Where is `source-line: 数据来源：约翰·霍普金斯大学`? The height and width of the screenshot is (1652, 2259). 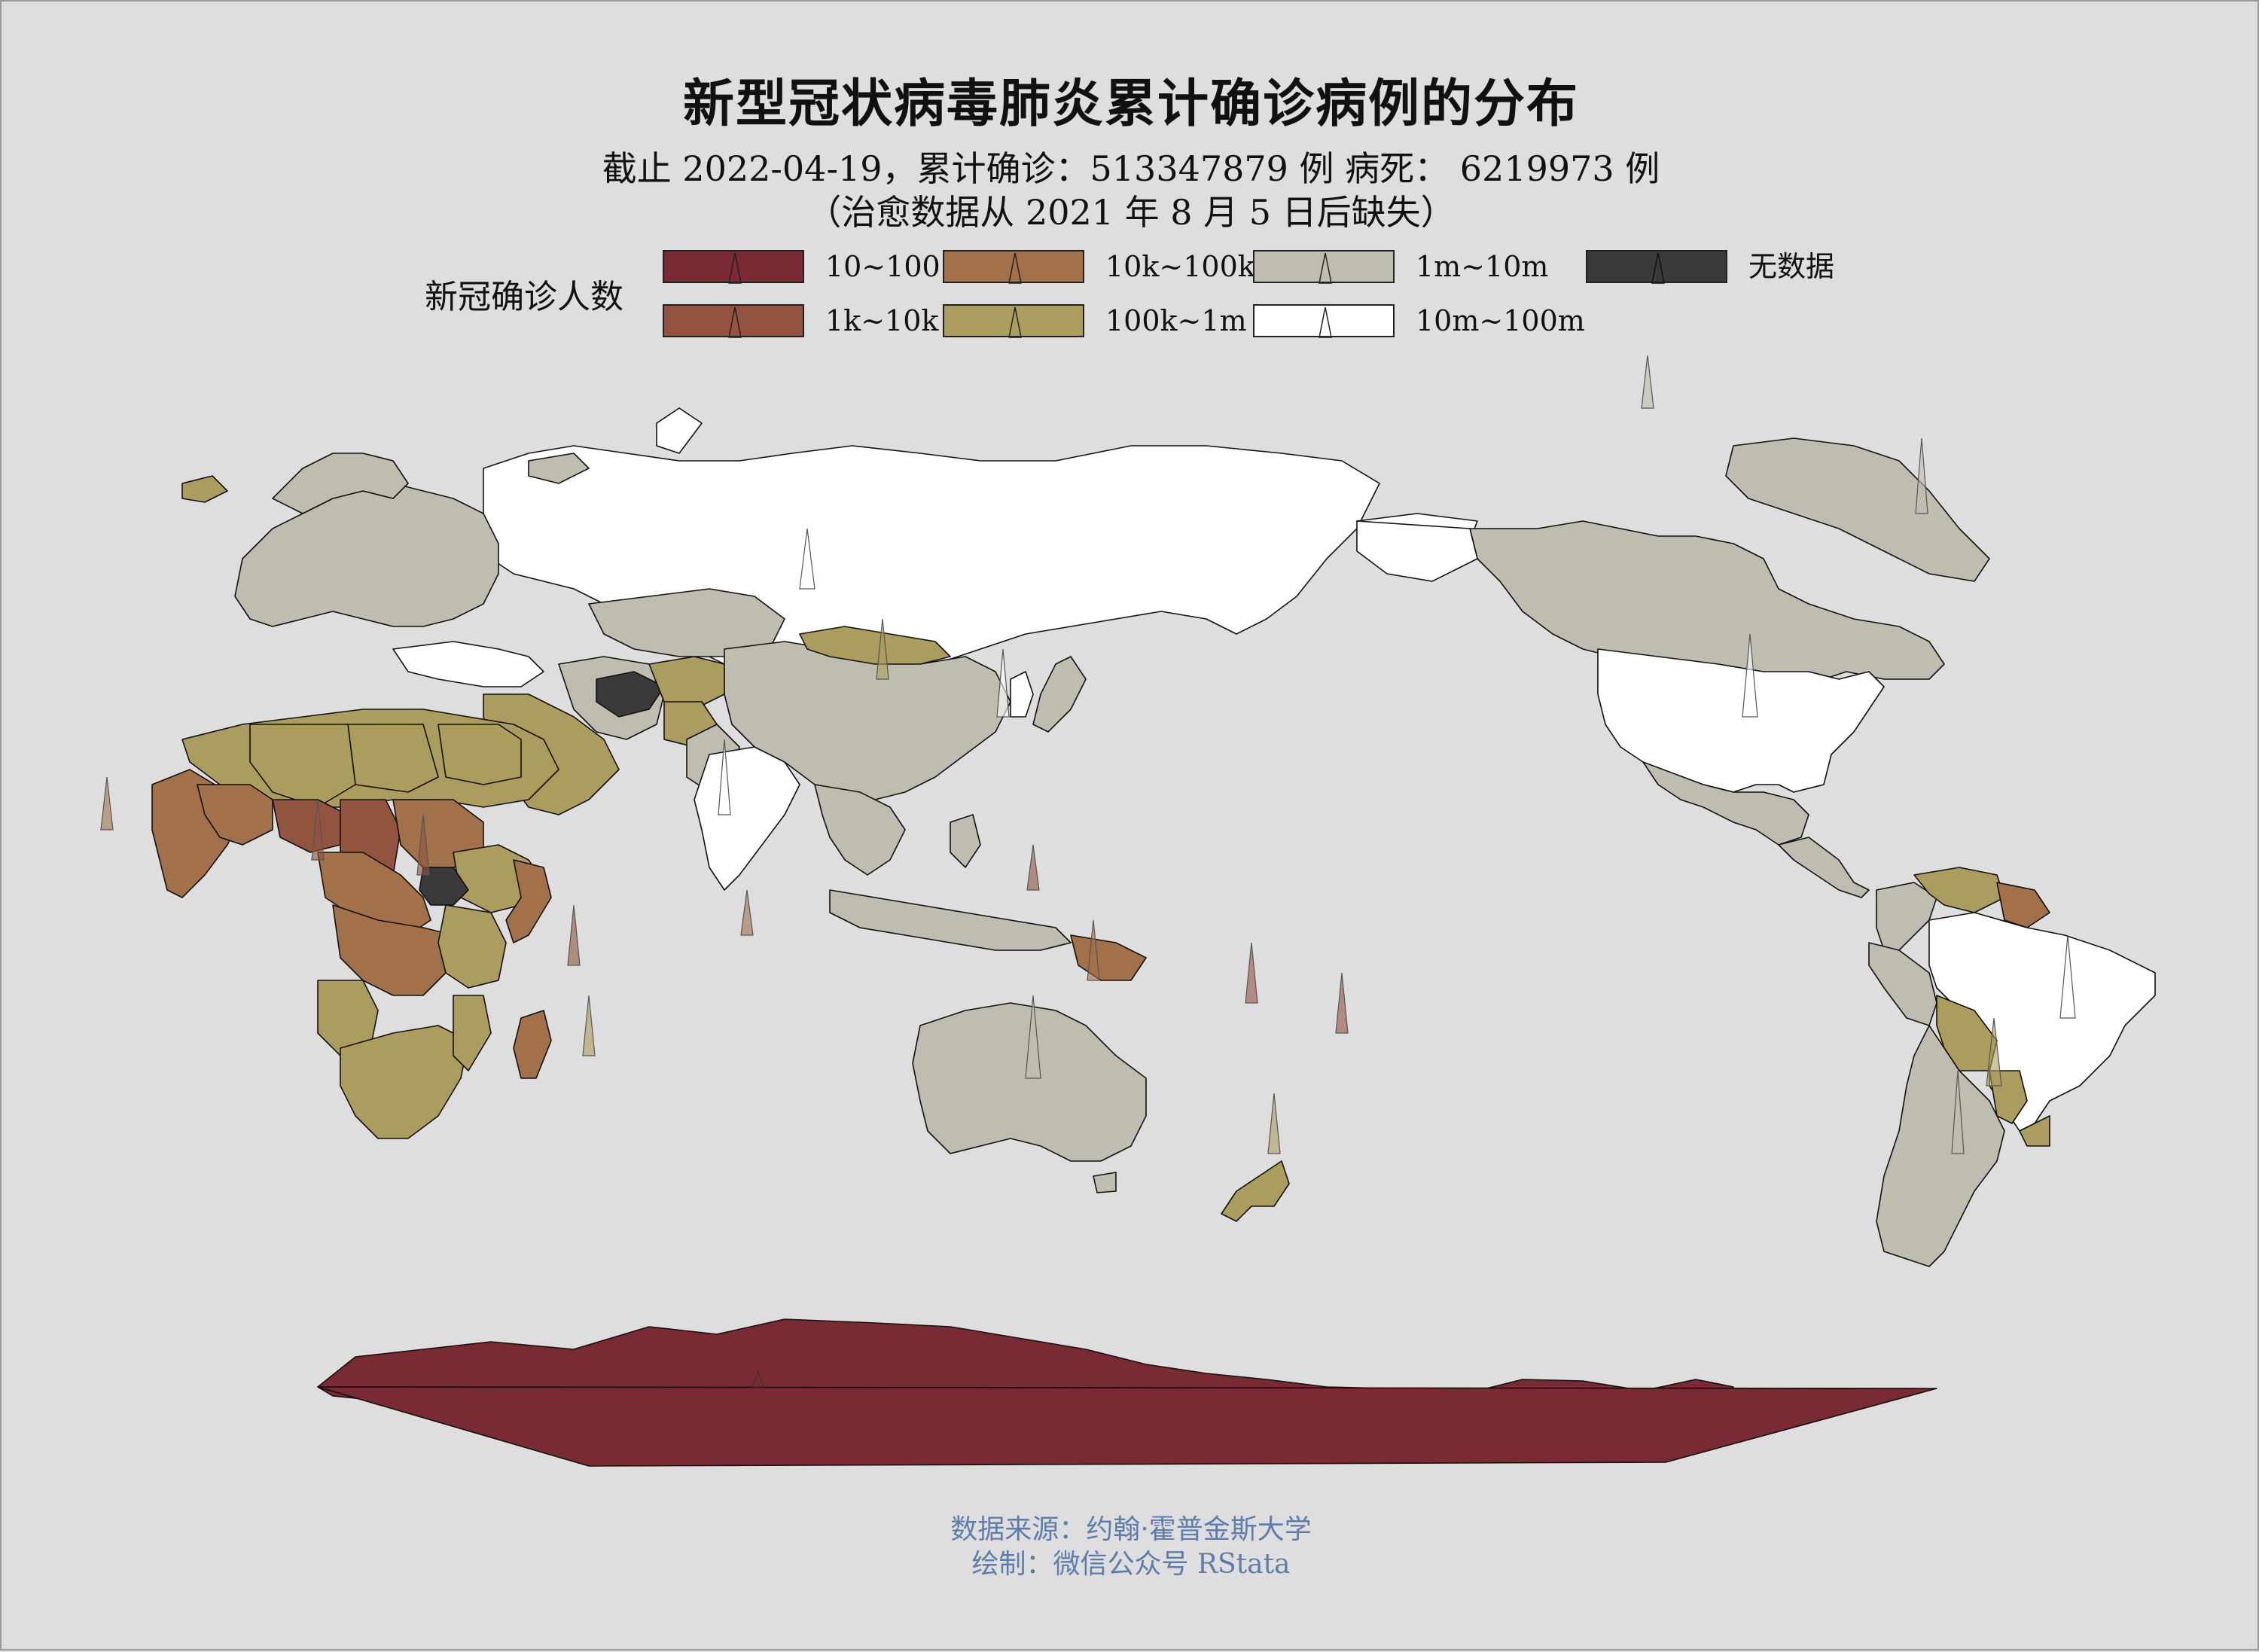
source-line: 数据来源：约翰·霍普金斯大学 is located at coordinates (1131, 1529).